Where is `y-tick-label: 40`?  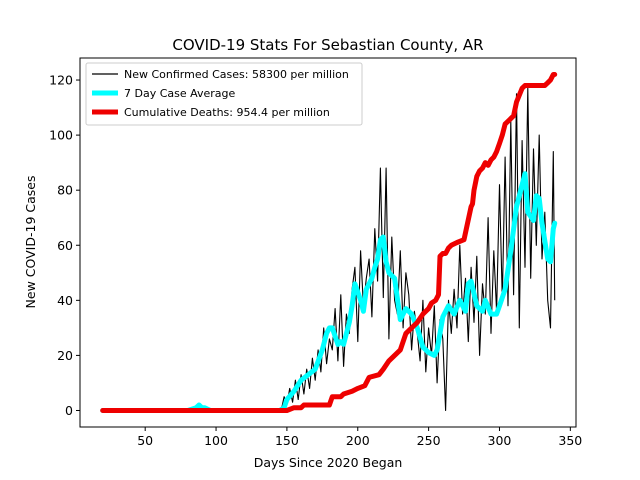
y-tick-label: 40 is located at coordinates (65, 300).